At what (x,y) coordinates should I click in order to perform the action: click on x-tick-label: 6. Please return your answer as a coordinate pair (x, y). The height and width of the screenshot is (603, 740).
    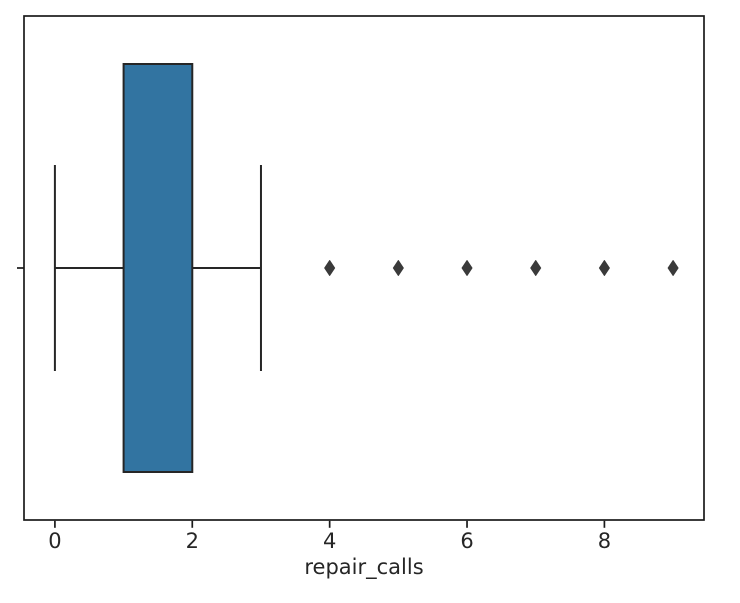
    Looking at the image, I should click on (466, 541).